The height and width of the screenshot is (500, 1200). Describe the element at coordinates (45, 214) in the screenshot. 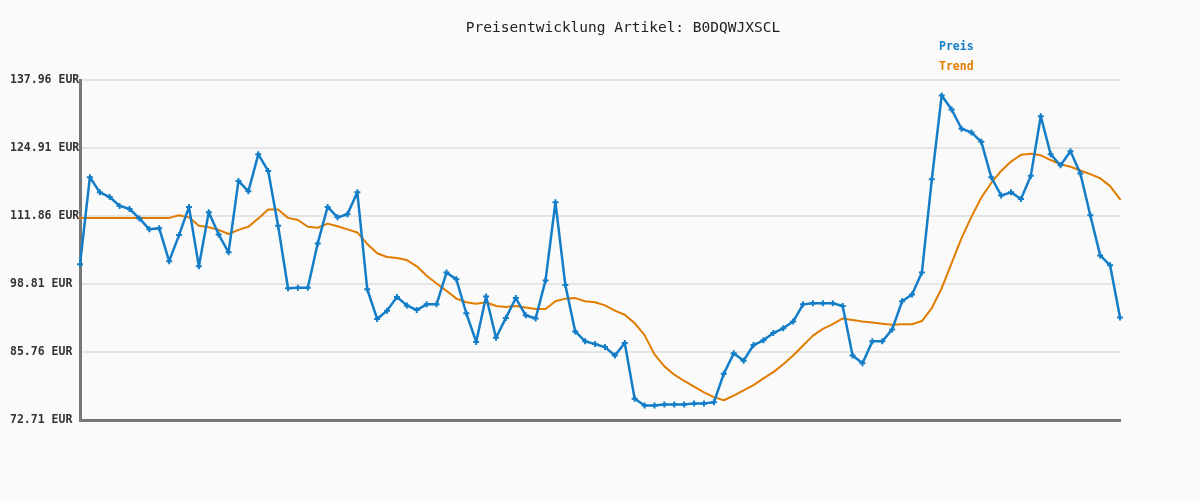

I see `y-tick-label: 111.86 EUR` at that location.